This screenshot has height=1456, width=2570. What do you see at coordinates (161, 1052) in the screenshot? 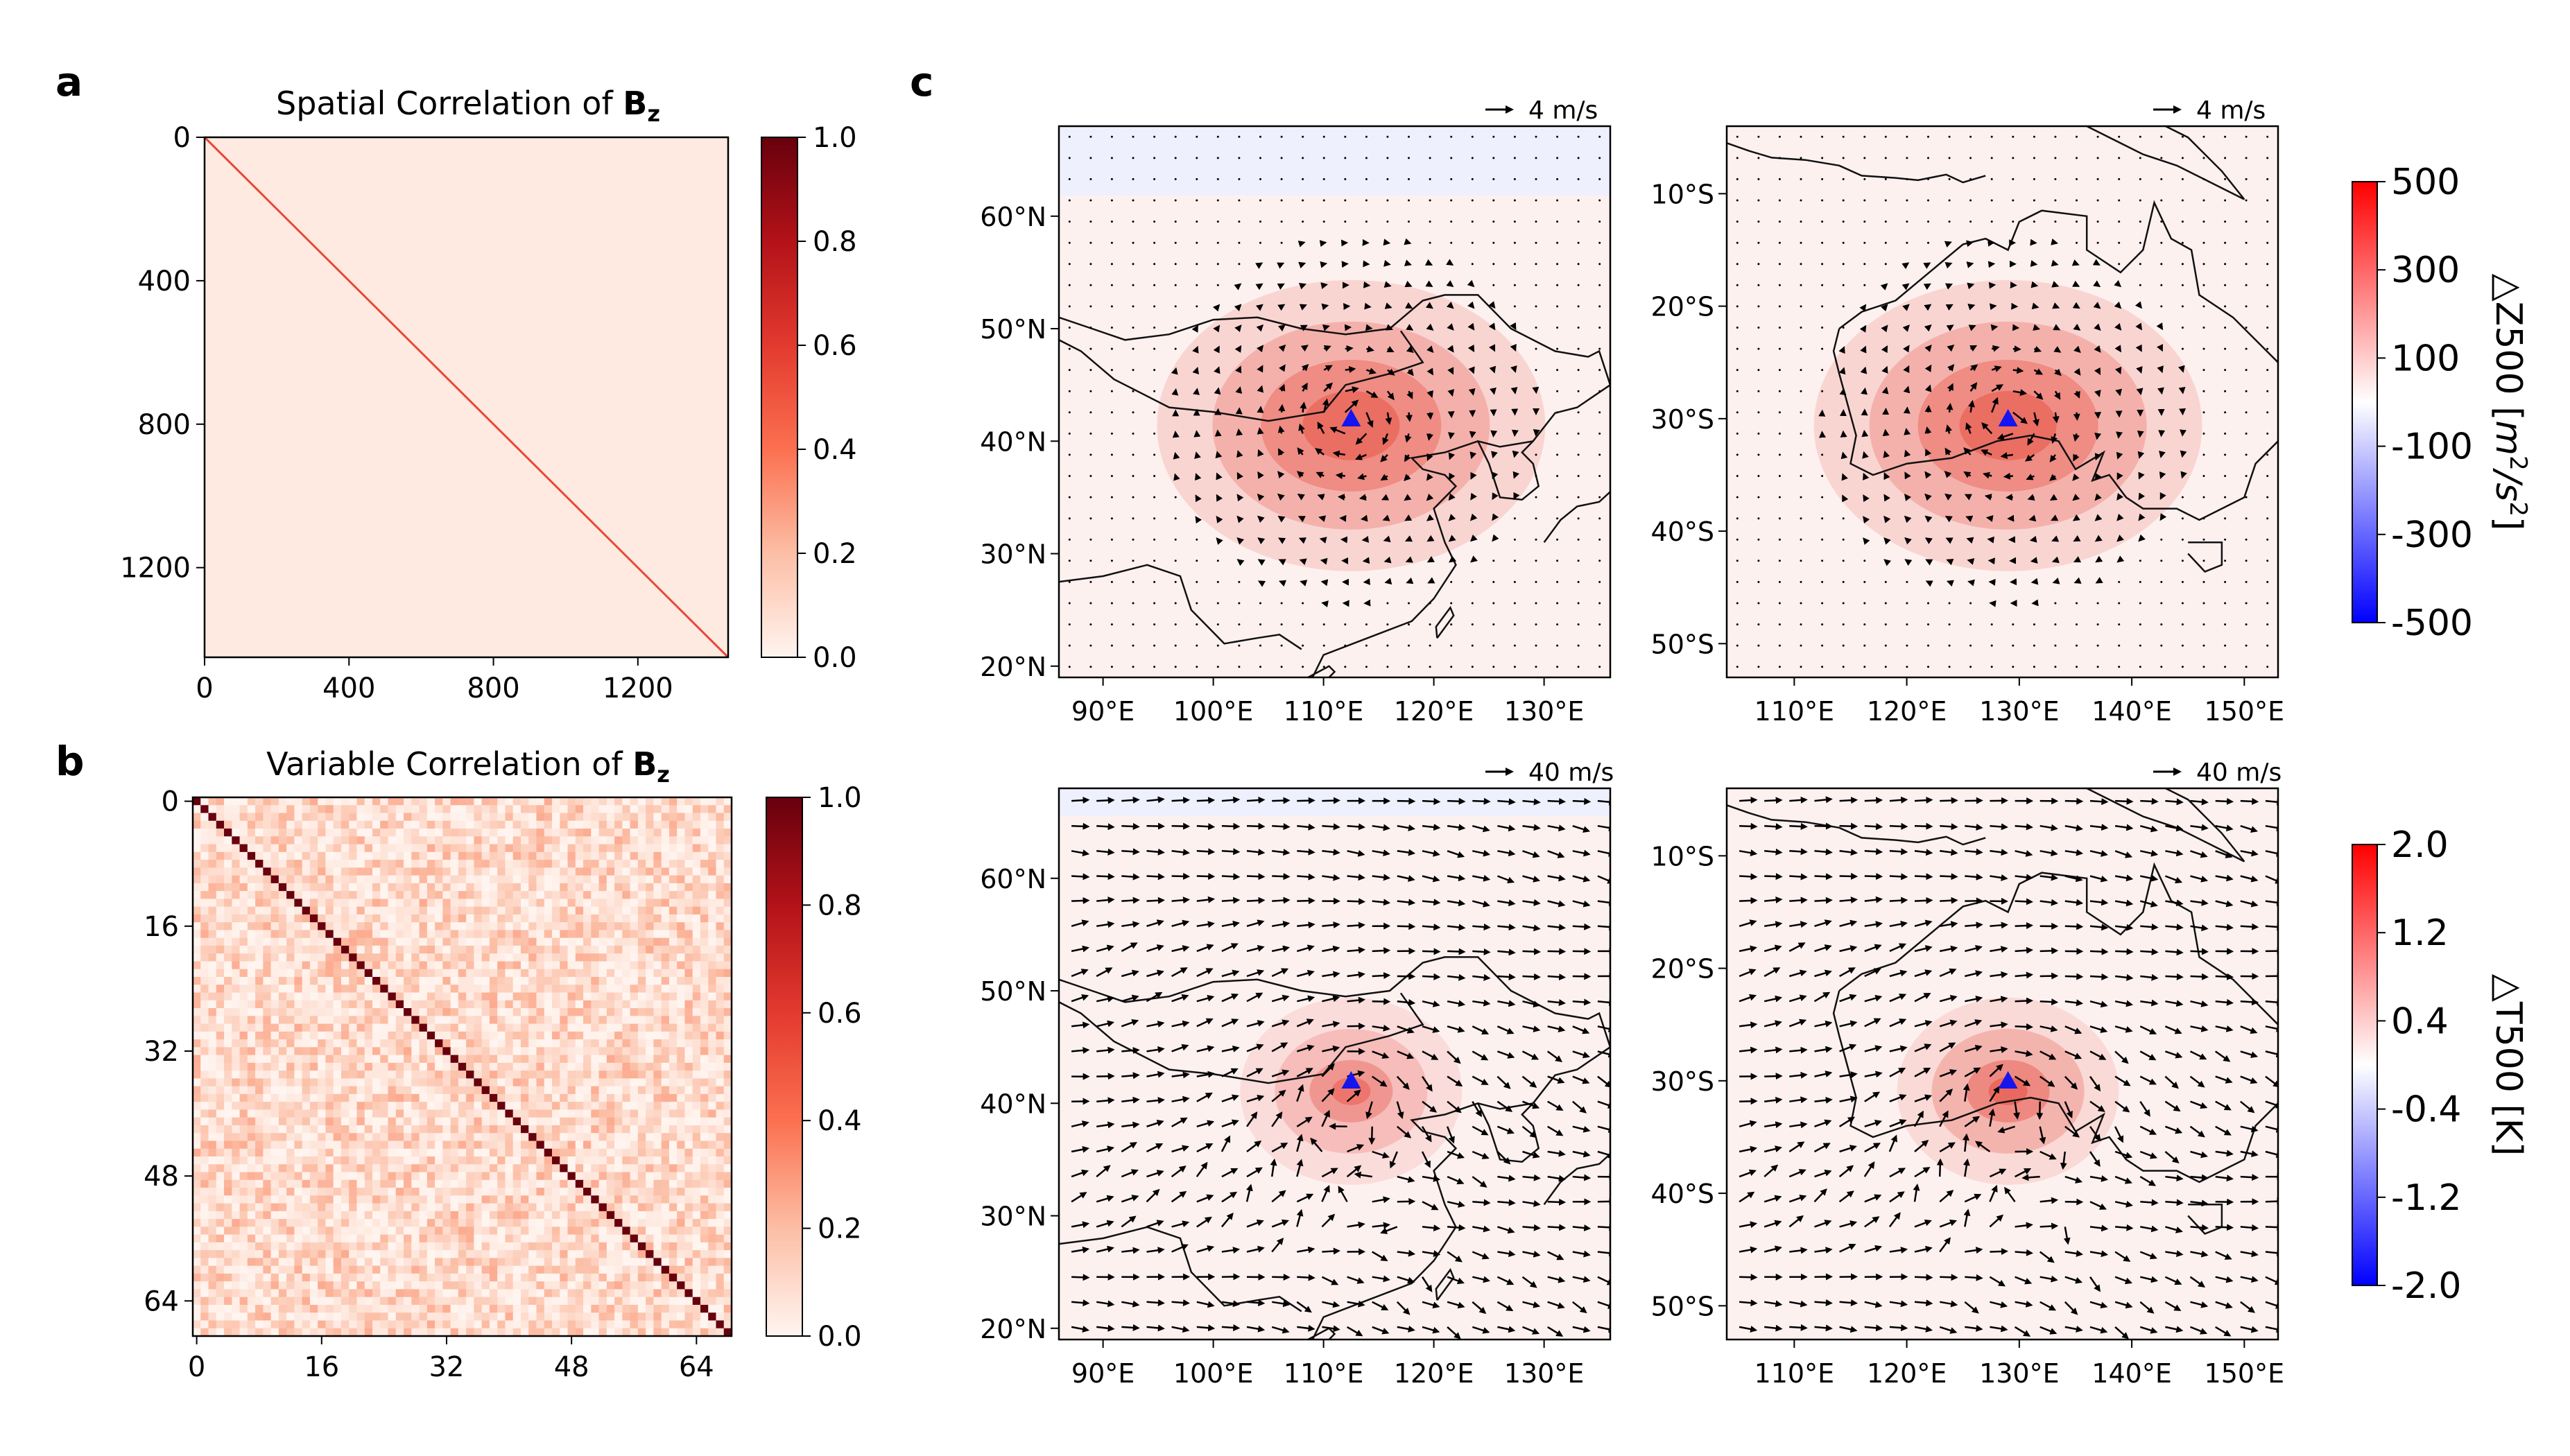
I see `panel-b-ytick-label: 32` at bounding box center [161, 1052].